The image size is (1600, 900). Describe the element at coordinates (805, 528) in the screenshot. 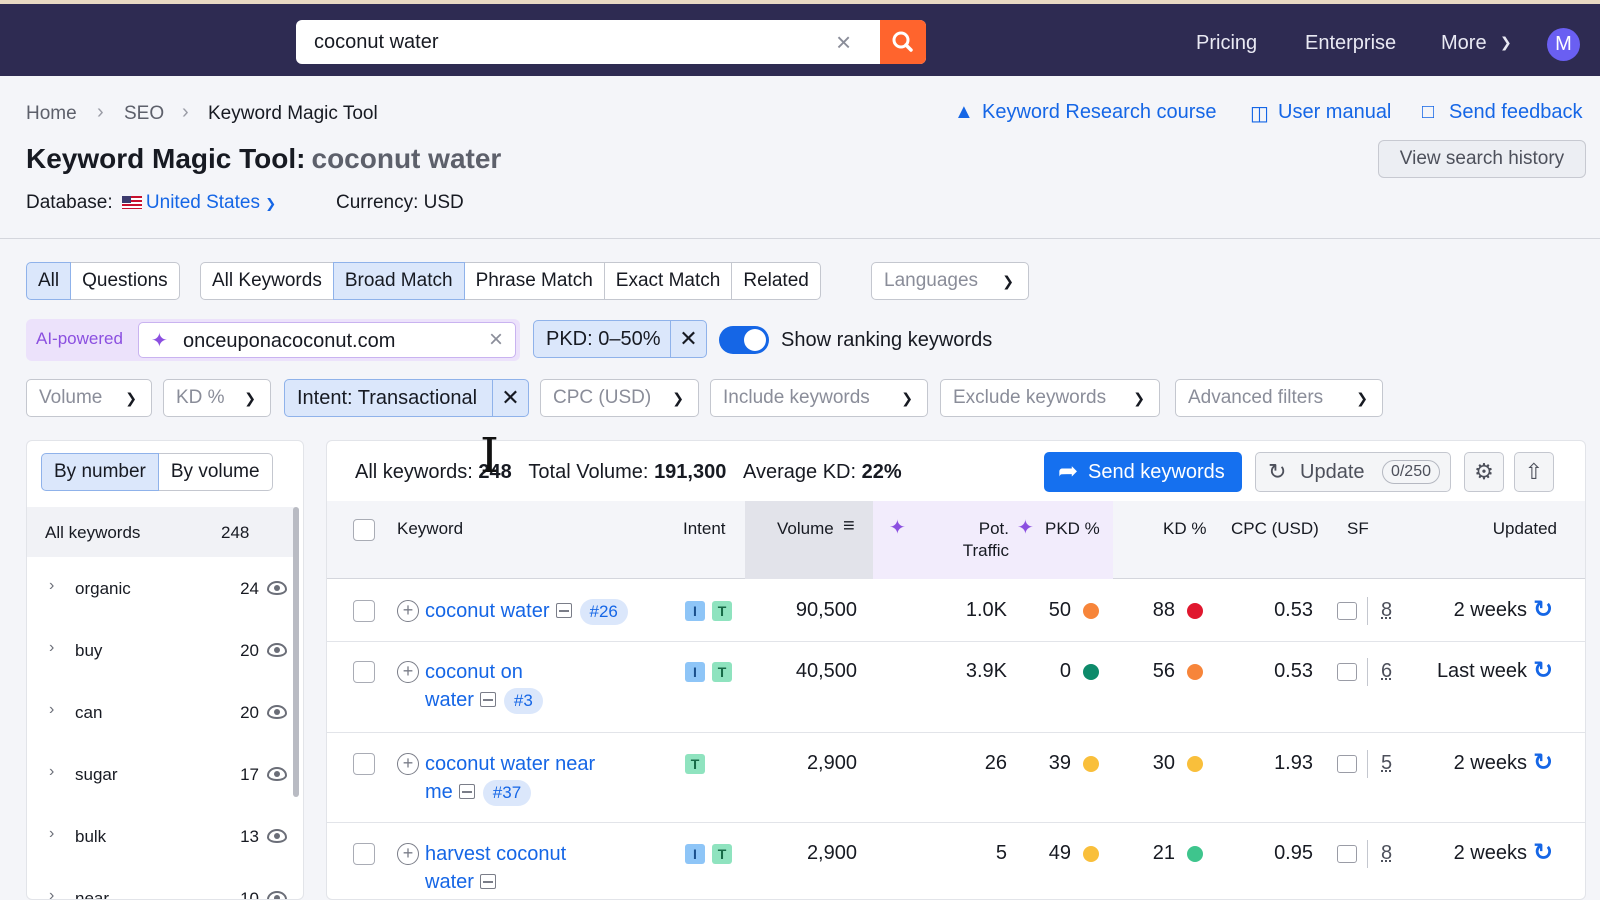

I see `header-volume: Volume` at that location.